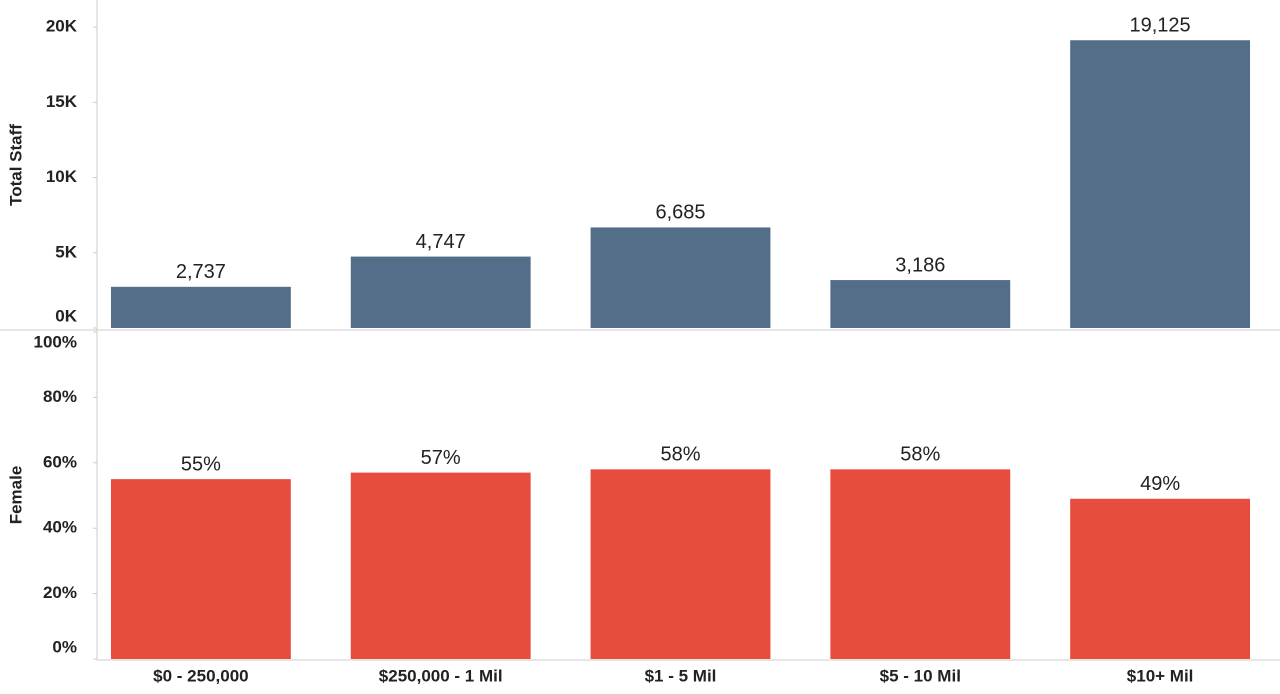 Image resolution: width=1280 pixels, height=694 pixels. I want to click on value-label: 2,737, so click(201, 272).